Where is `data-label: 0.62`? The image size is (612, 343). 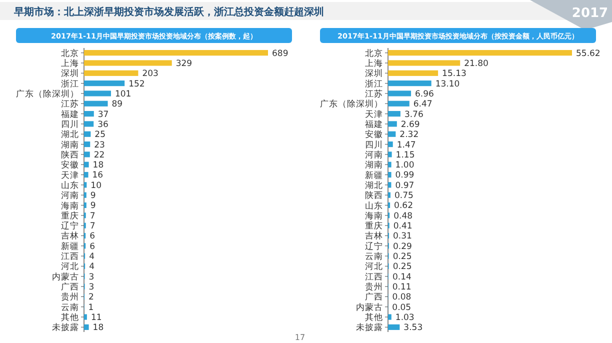
data-label: 0.62 is located at coordinates (403, 206).